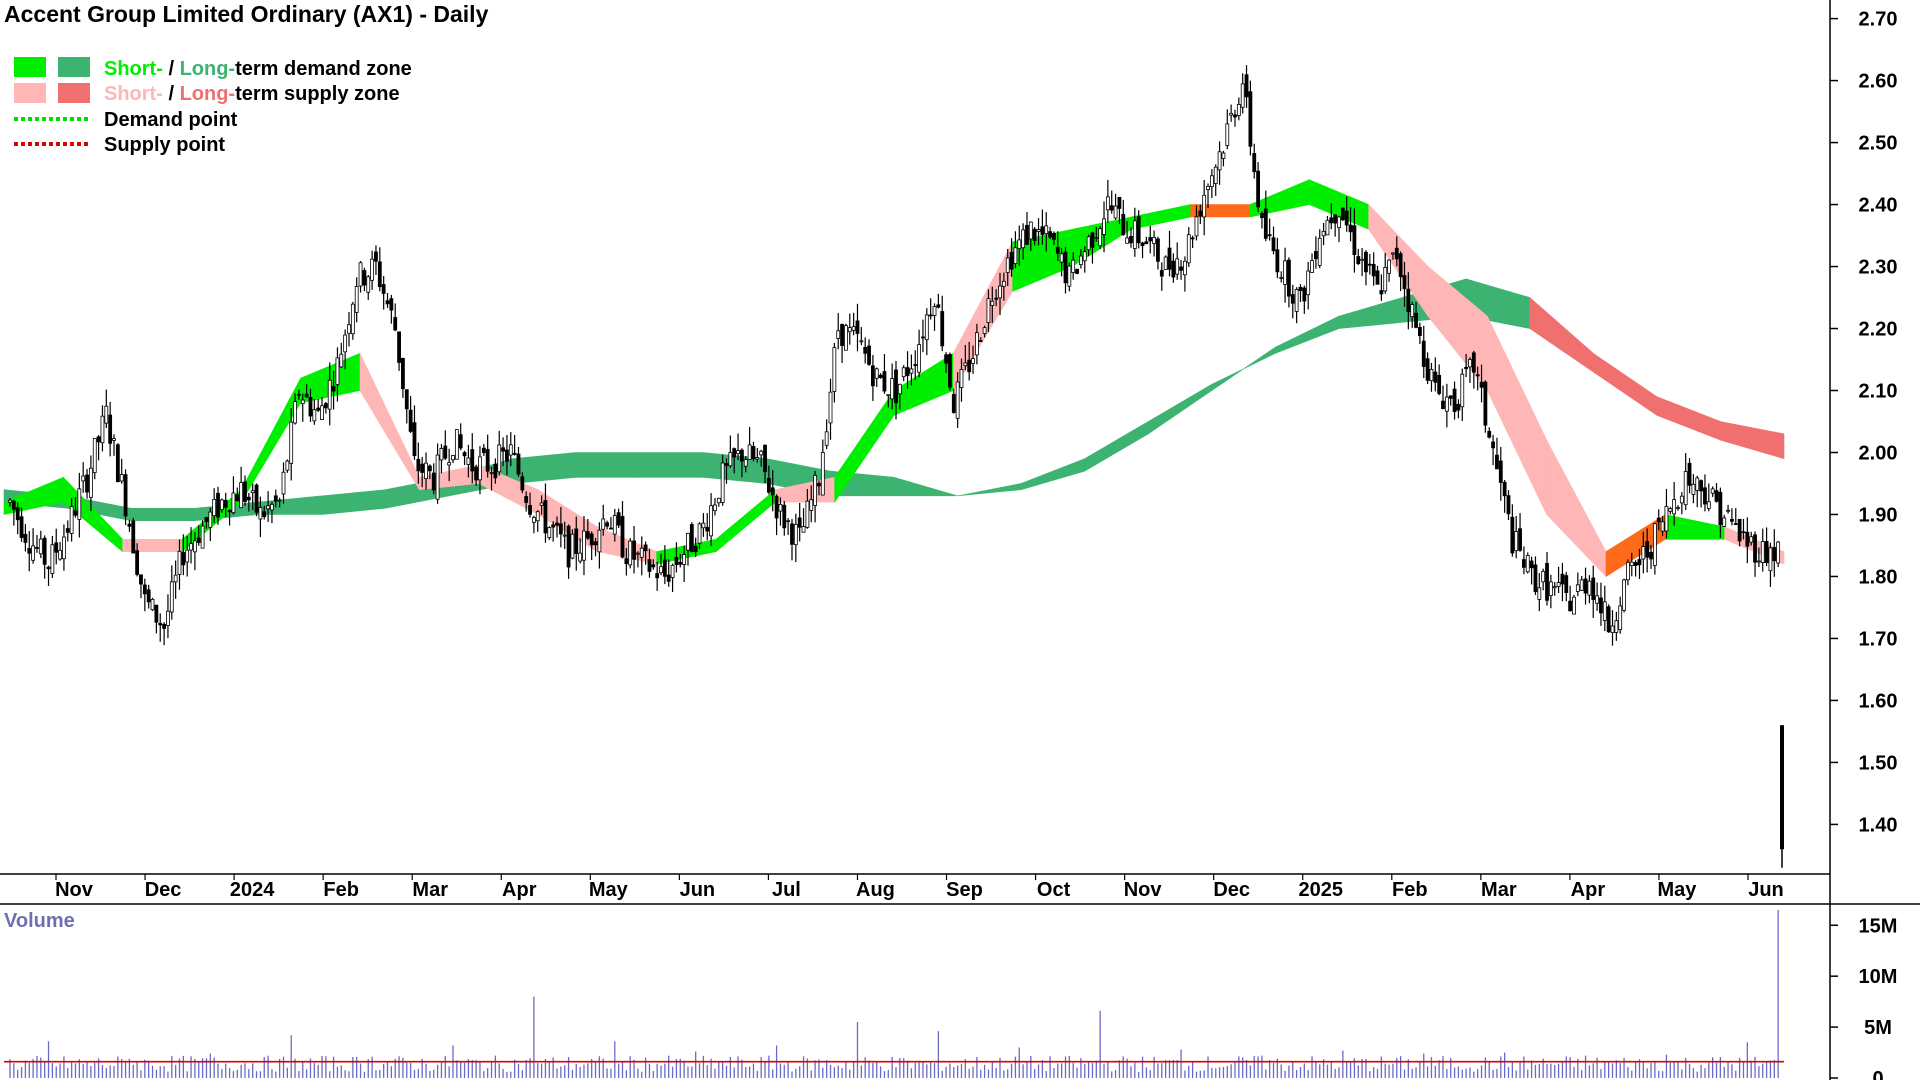  I want to click on price-tick-label: 2.40, so click(1878, 206).